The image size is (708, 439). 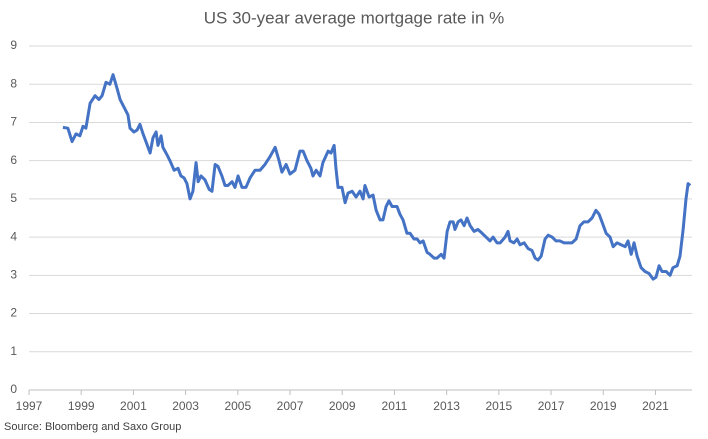 I want to click on x-tick-label: 1999, so click(x=81, y=406).